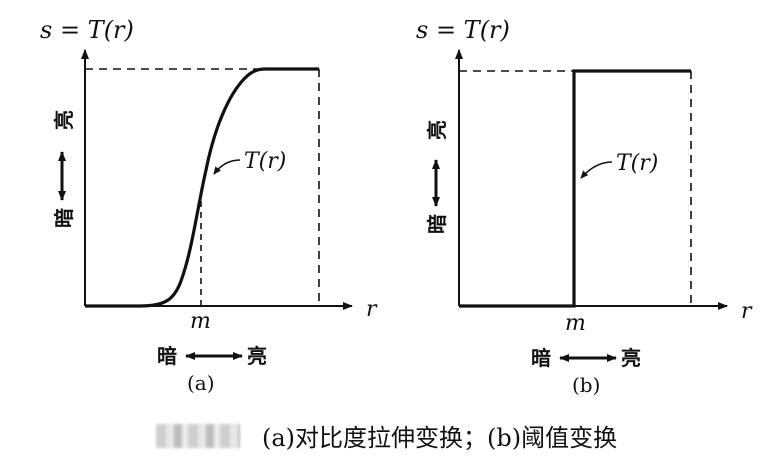 The width and height of the screenshot is (781, 461). What do you see at coordinates (201, 383) in the screenshot?
I see `panel-a-sub-caption: (a)` at bounding box center [201, 383].